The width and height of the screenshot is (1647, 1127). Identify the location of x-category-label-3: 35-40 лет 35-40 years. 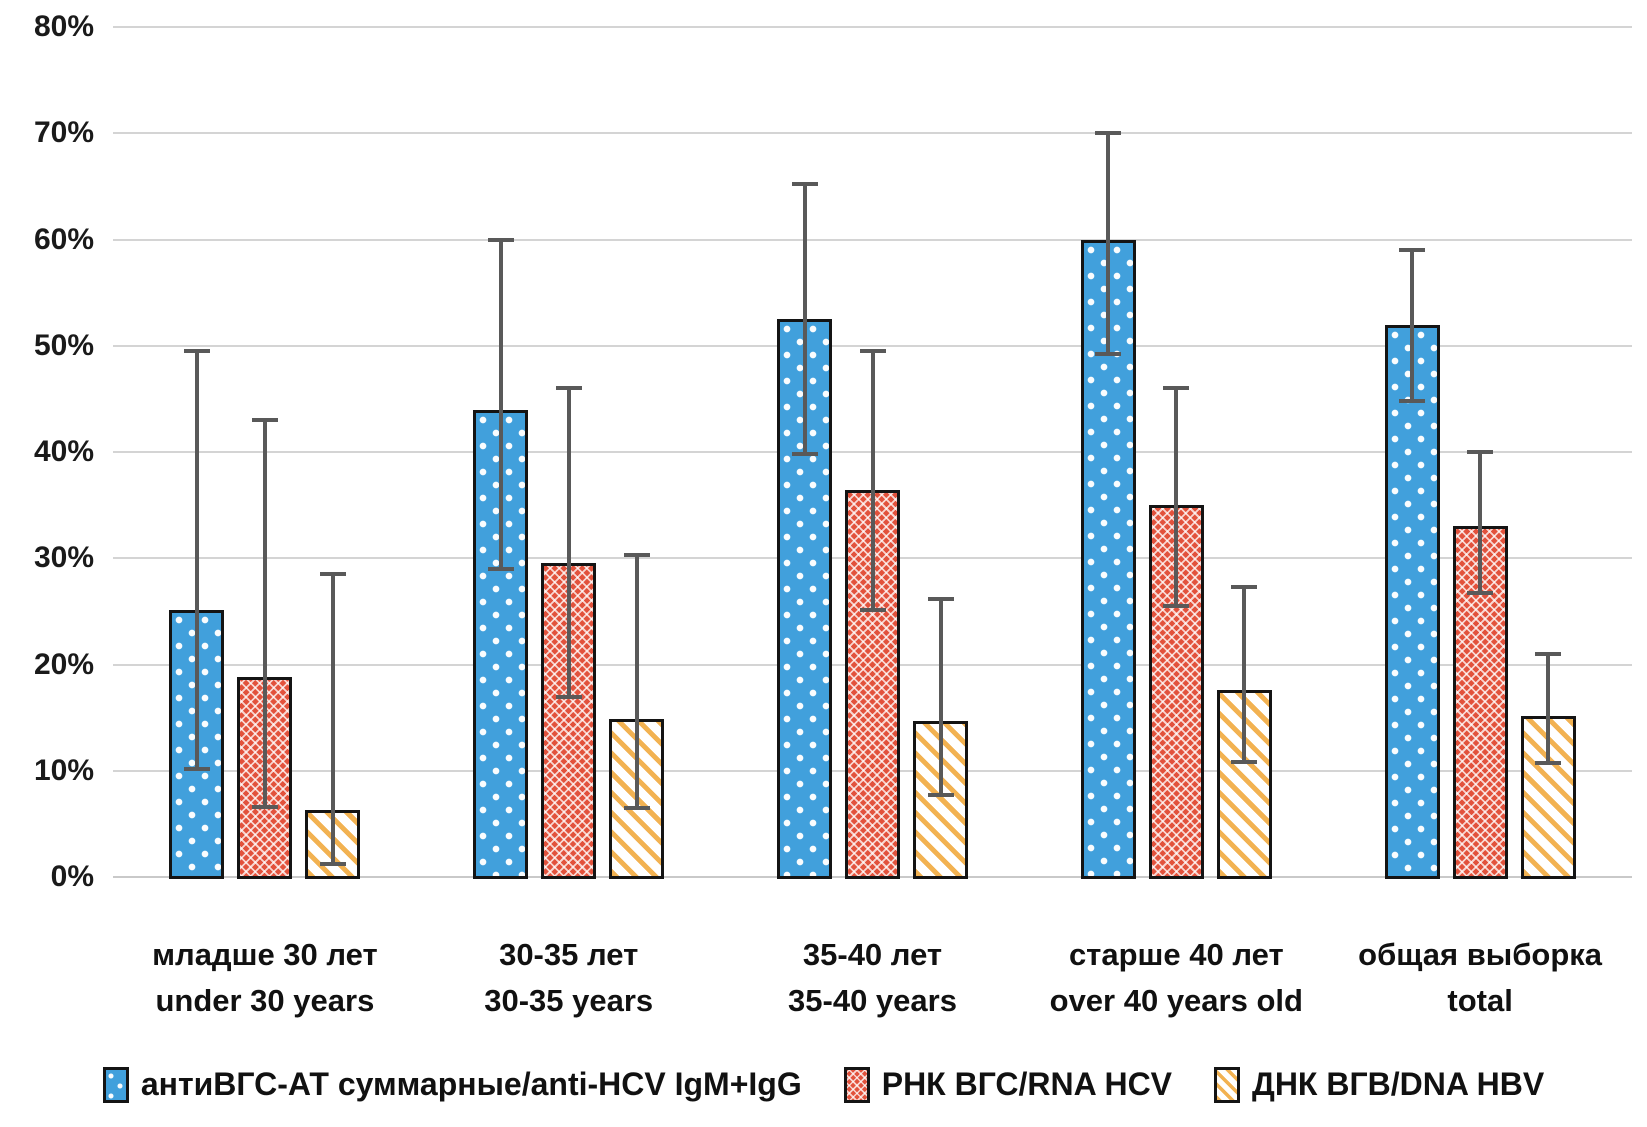
(872, 978).